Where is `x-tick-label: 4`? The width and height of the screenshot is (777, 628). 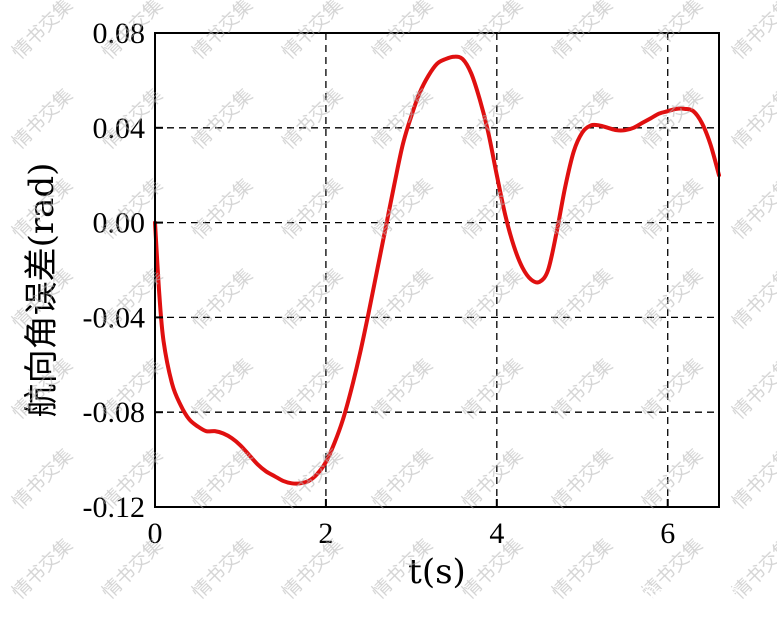
x-tick-label: 4 is located at coordinates (496, 533).